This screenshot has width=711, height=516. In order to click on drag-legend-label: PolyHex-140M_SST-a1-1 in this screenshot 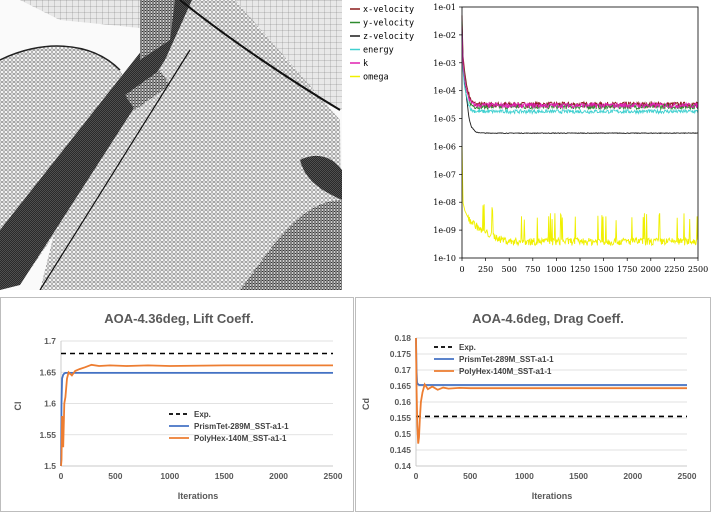, I will do `click(505, 371)`.